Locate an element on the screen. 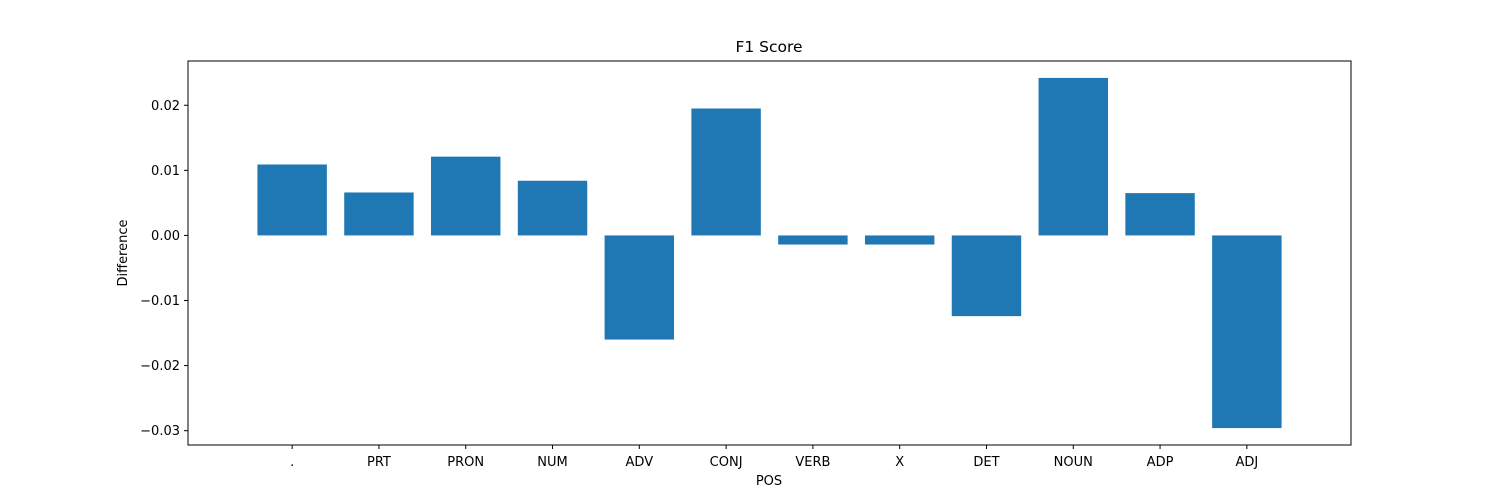 The height and width of the screenshot is (500, 1500). x-tick-label-9: NOUN is located at coordinates (1073, 462).